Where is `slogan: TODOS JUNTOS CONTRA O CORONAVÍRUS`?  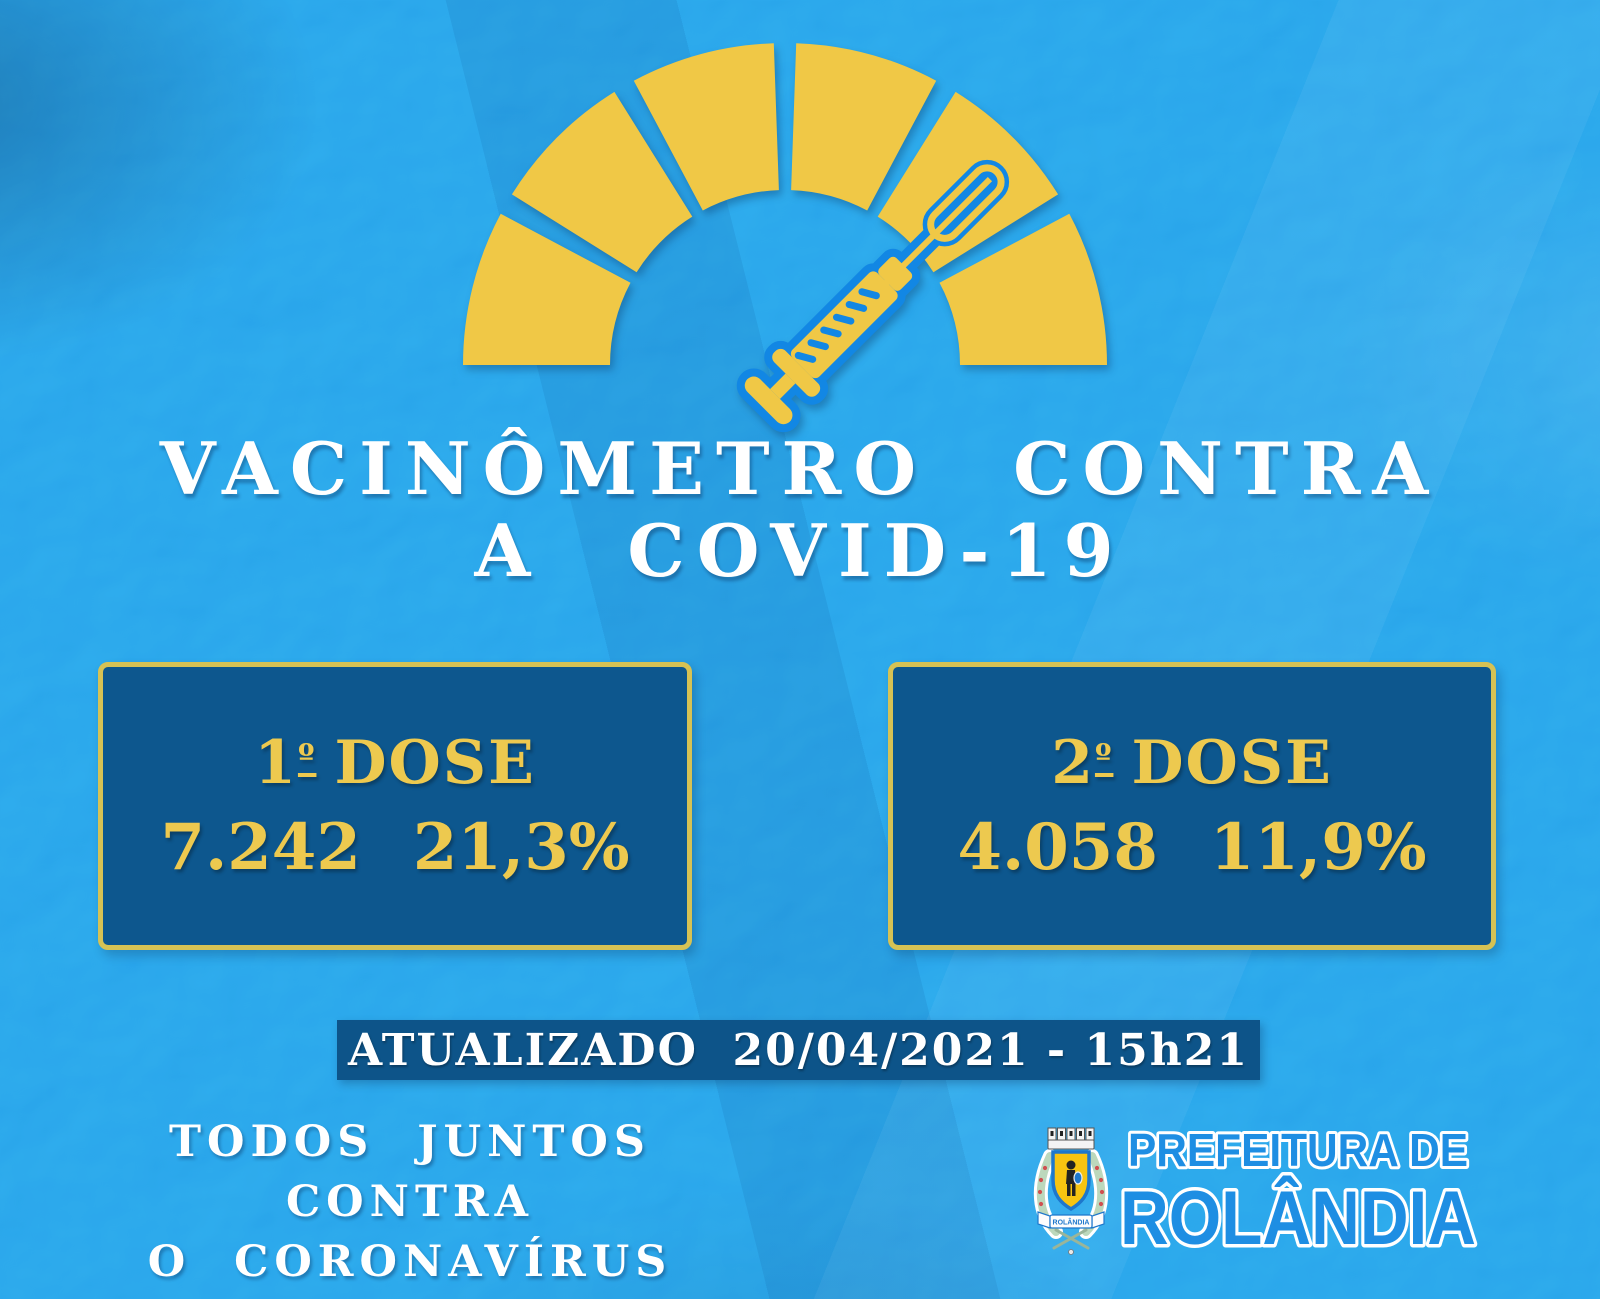 slogan: TODOS JUNTOS CONTRA O CORONAVÍRUS is located at coordinates (410, 1202).